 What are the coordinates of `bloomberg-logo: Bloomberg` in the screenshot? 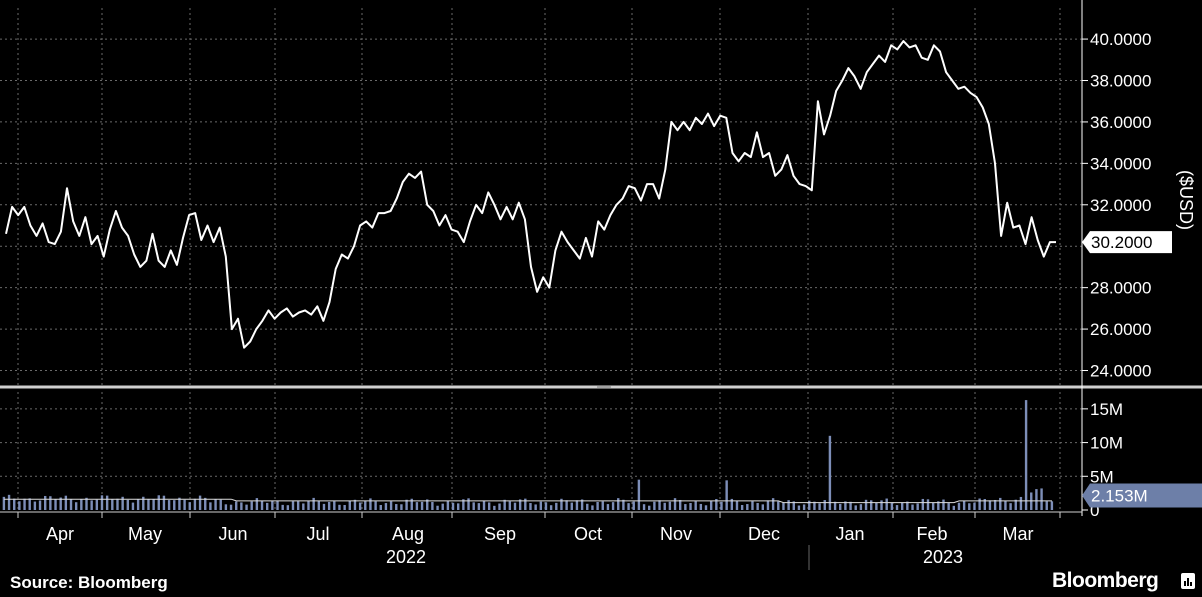 It's located at (1105, 580).